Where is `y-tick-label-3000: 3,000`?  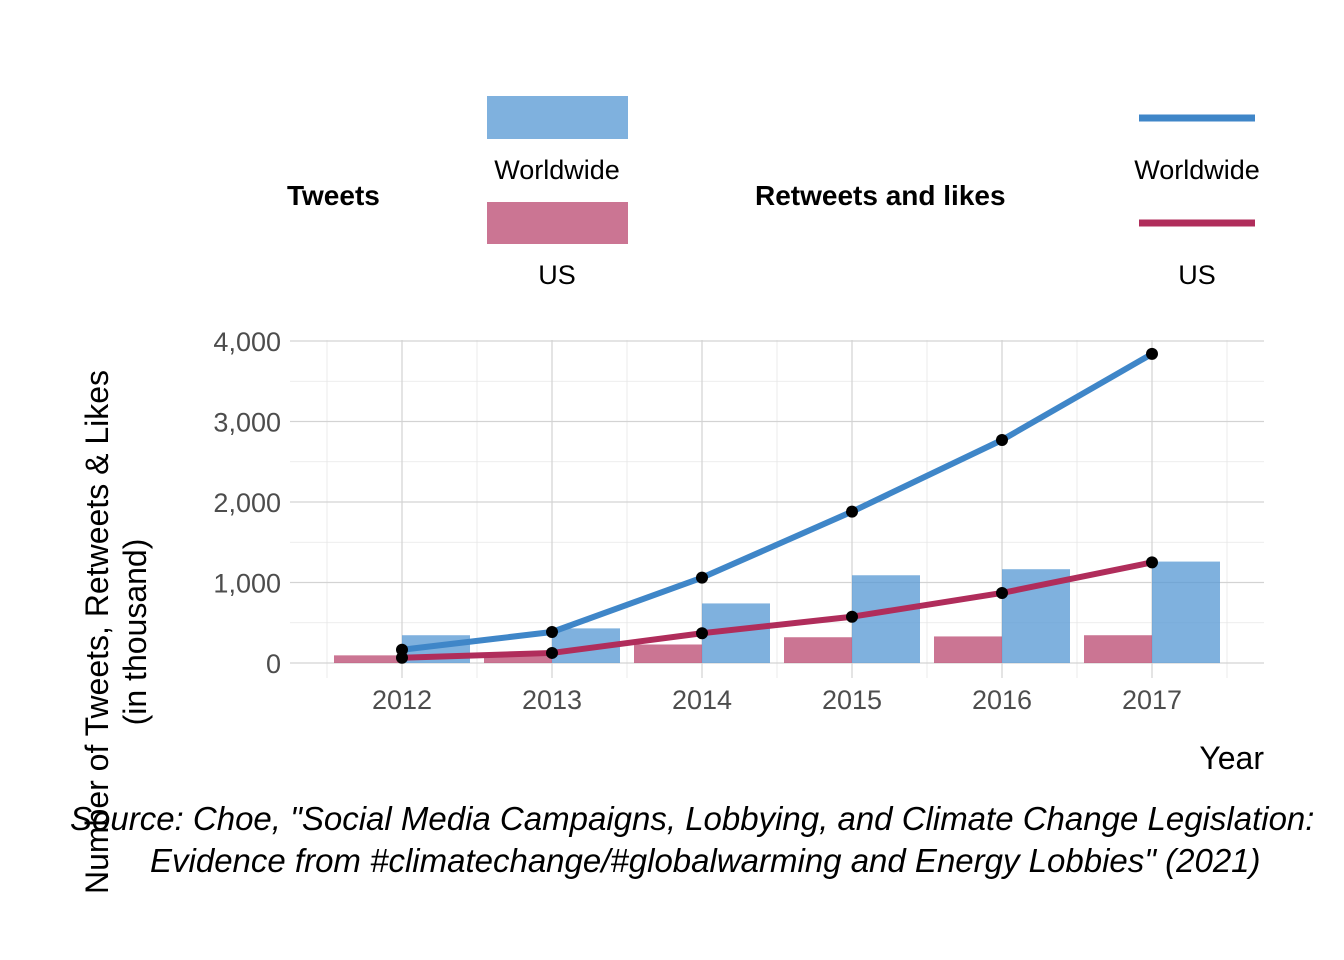
y-tick-label-3000: 3,000 is located at coordinates (247, 423).